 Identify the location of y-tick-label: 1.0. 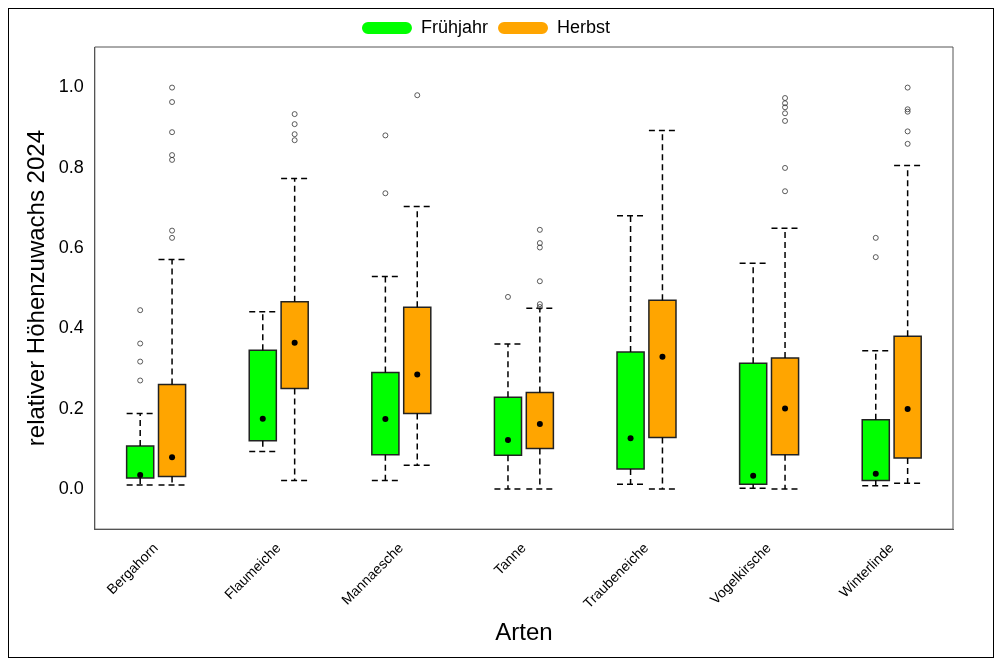
(71, 86).